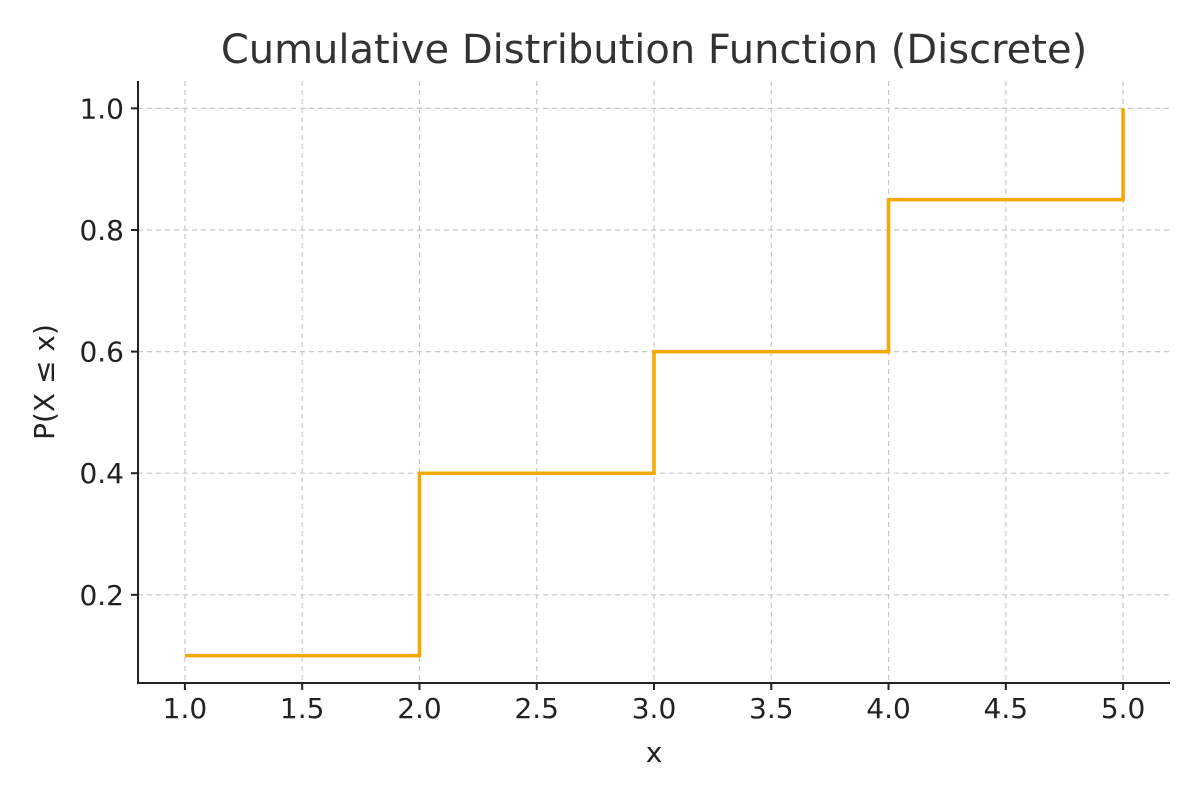 This screenshot has height=800, width=1200. Describe the element at coordinates (654, 708) in the screenshot. I see `x-tick-label: 3.0` at that location.